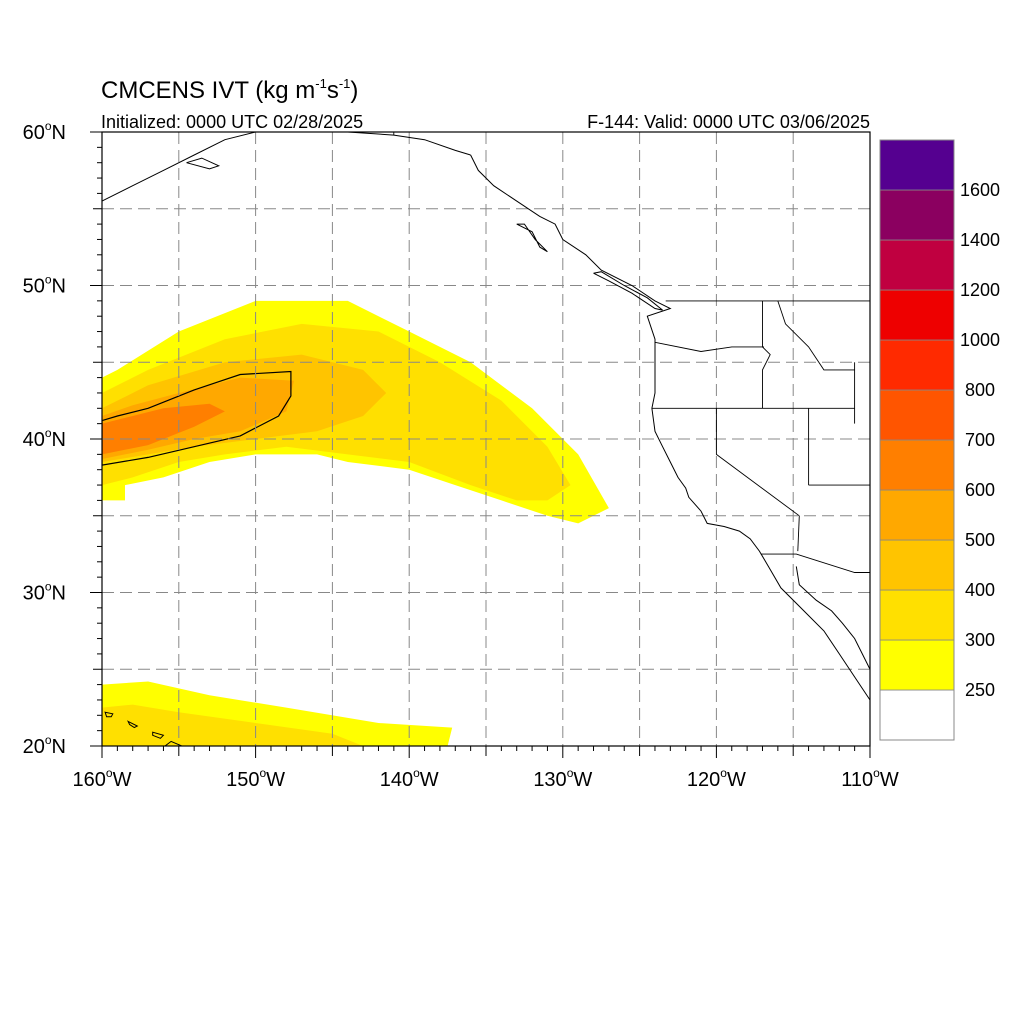 This screenshot has height=1024, width=1024. I want to click on colorbar-frame, so click(917, 440).